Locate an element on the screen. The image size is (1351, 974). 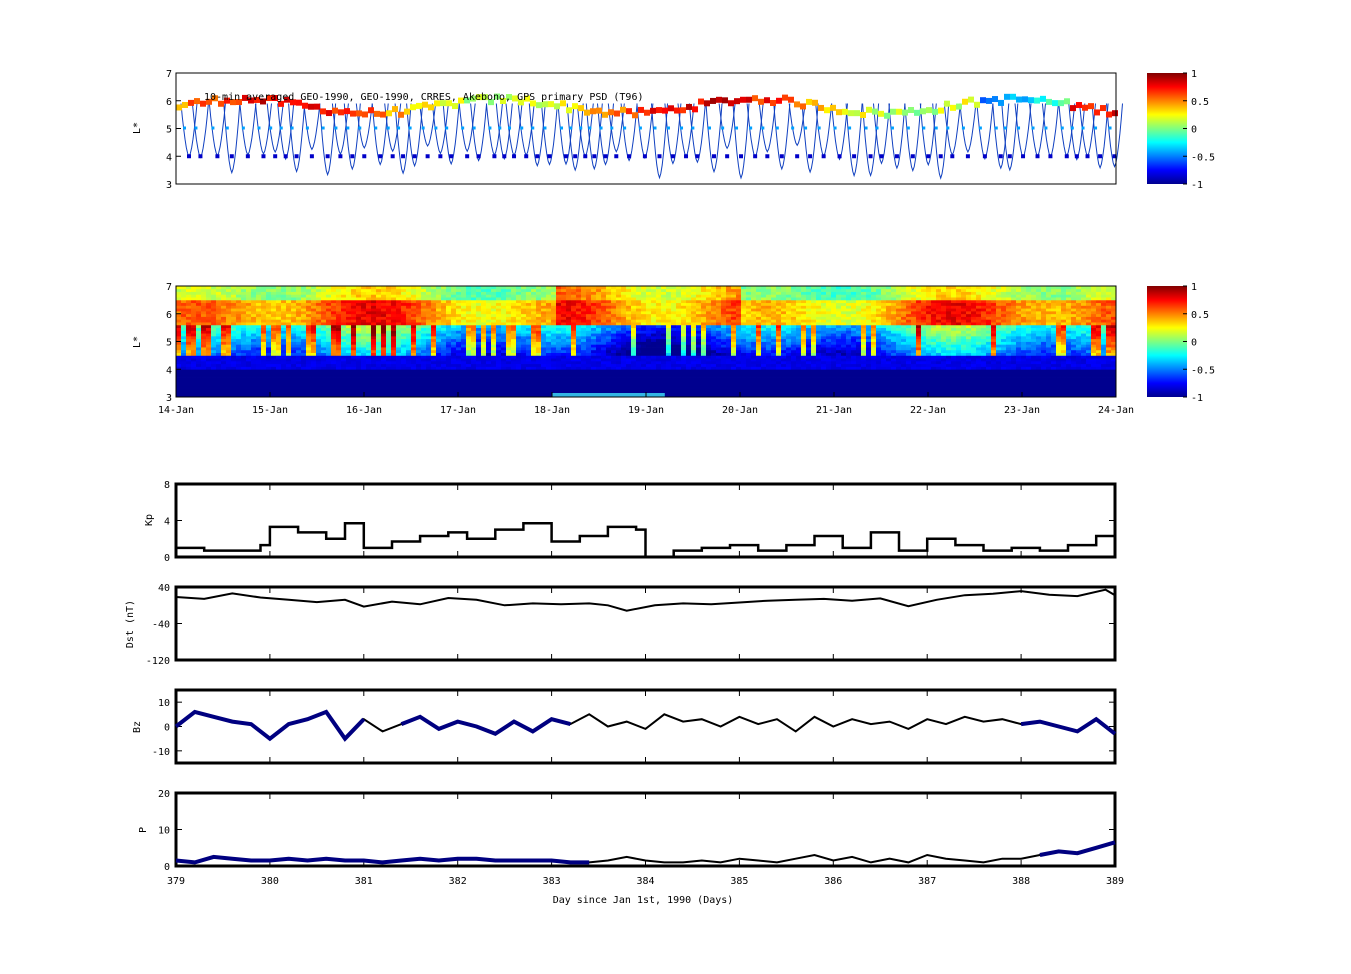
orbit-low-point is located at coordinates (741, 156).